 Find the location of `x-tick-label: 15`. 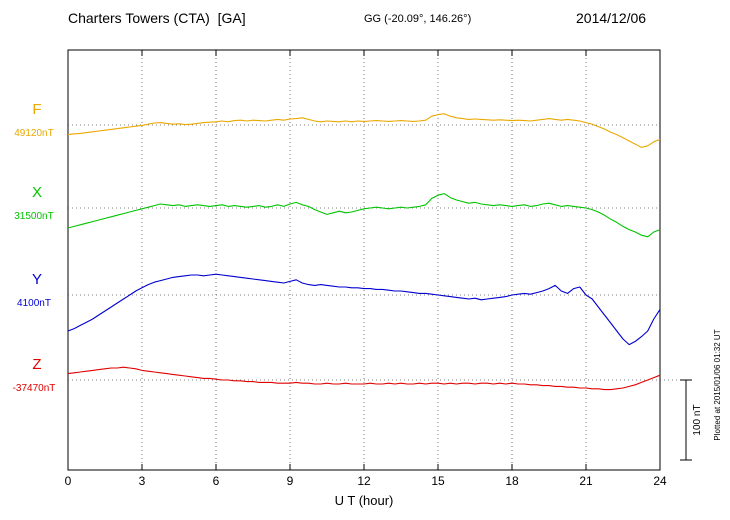

x-tick-label: 15 is located at coordinates (438, 481).